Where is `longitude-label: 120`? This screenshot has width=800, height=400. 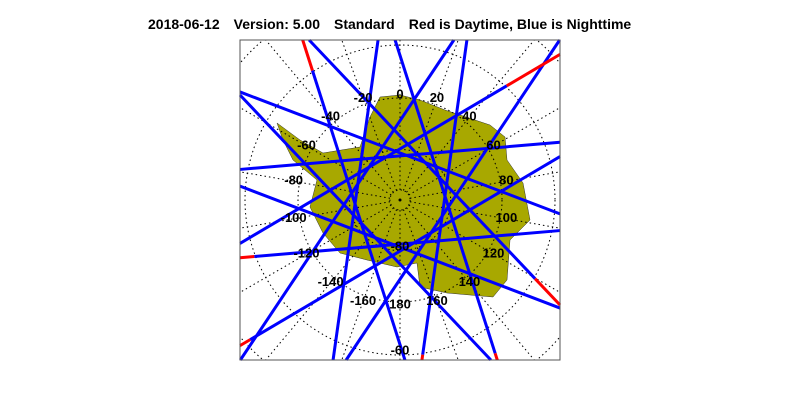
longitude-label: 120 is located at coordinates (494, 252).